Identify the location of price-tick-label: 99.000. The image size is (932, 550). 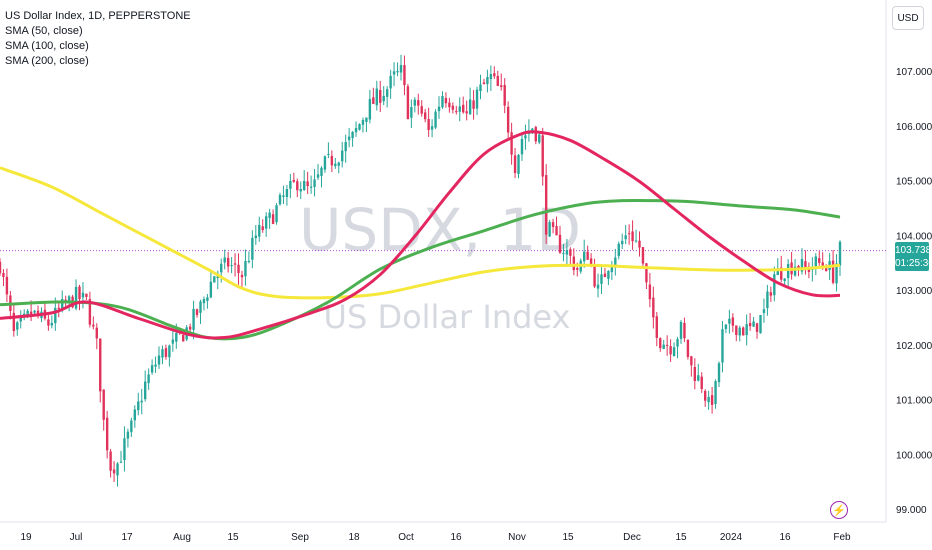
(911, 510).